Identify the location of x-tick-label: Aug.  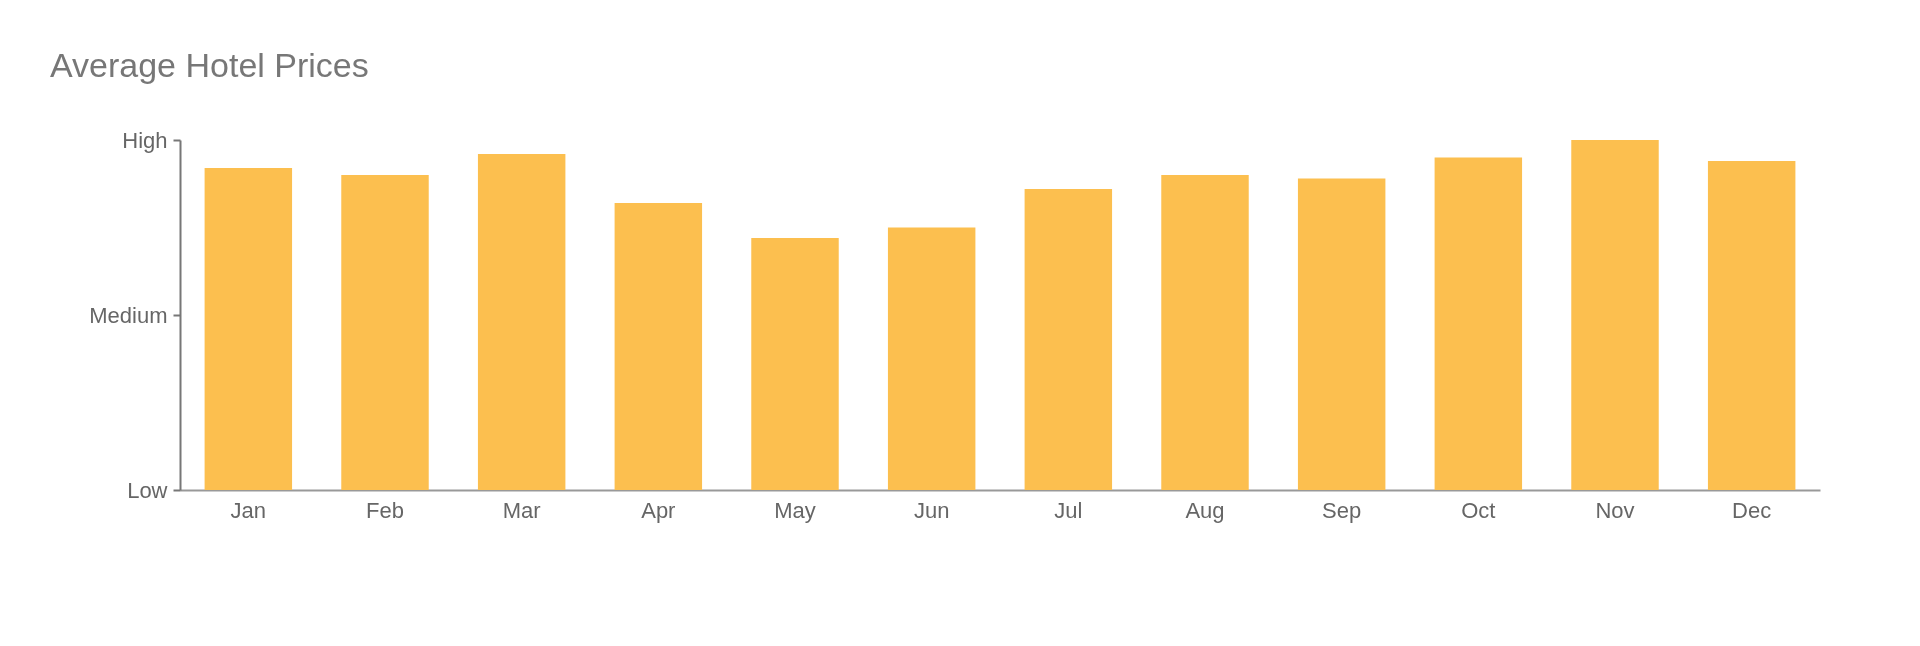
(1205, 510).